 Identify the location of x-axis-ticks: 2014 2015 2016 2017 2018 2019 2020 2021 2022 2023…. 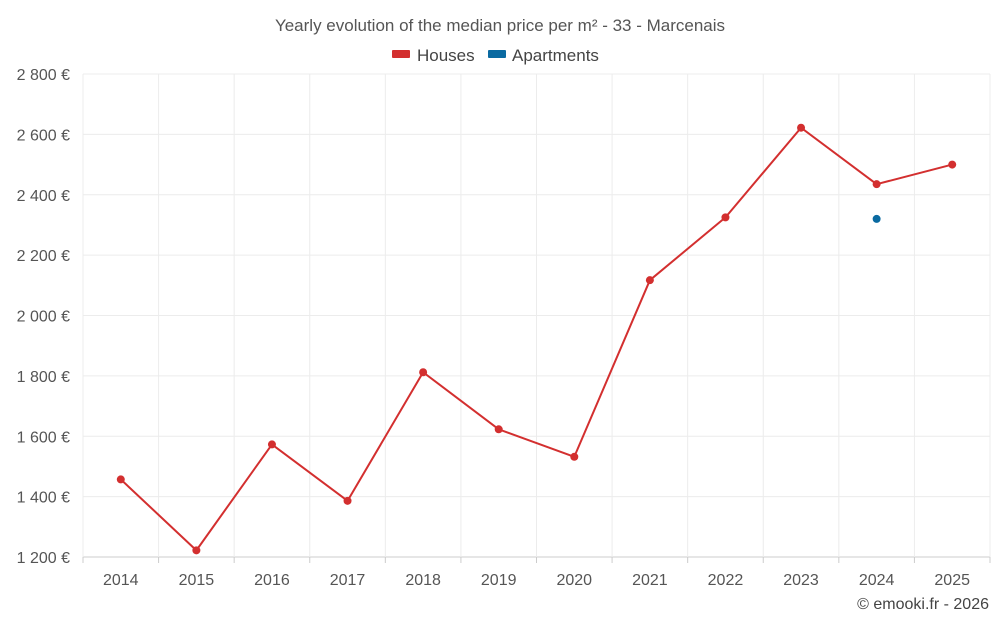
(536, 580).